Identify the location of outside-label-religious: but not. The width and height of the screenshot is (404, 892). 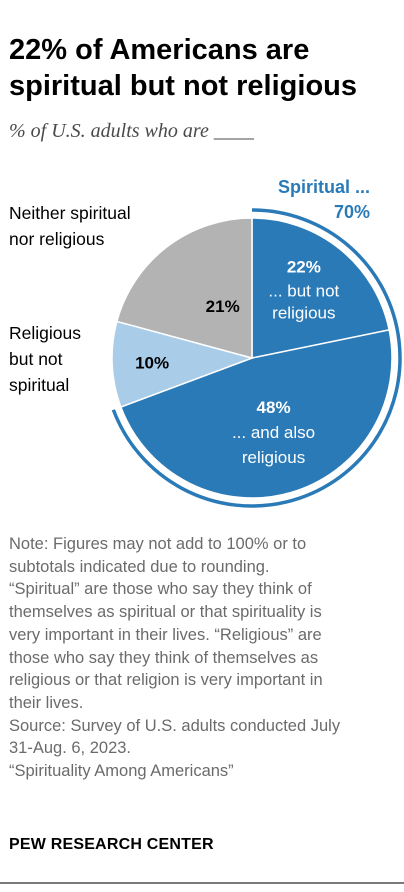
(36, 359).